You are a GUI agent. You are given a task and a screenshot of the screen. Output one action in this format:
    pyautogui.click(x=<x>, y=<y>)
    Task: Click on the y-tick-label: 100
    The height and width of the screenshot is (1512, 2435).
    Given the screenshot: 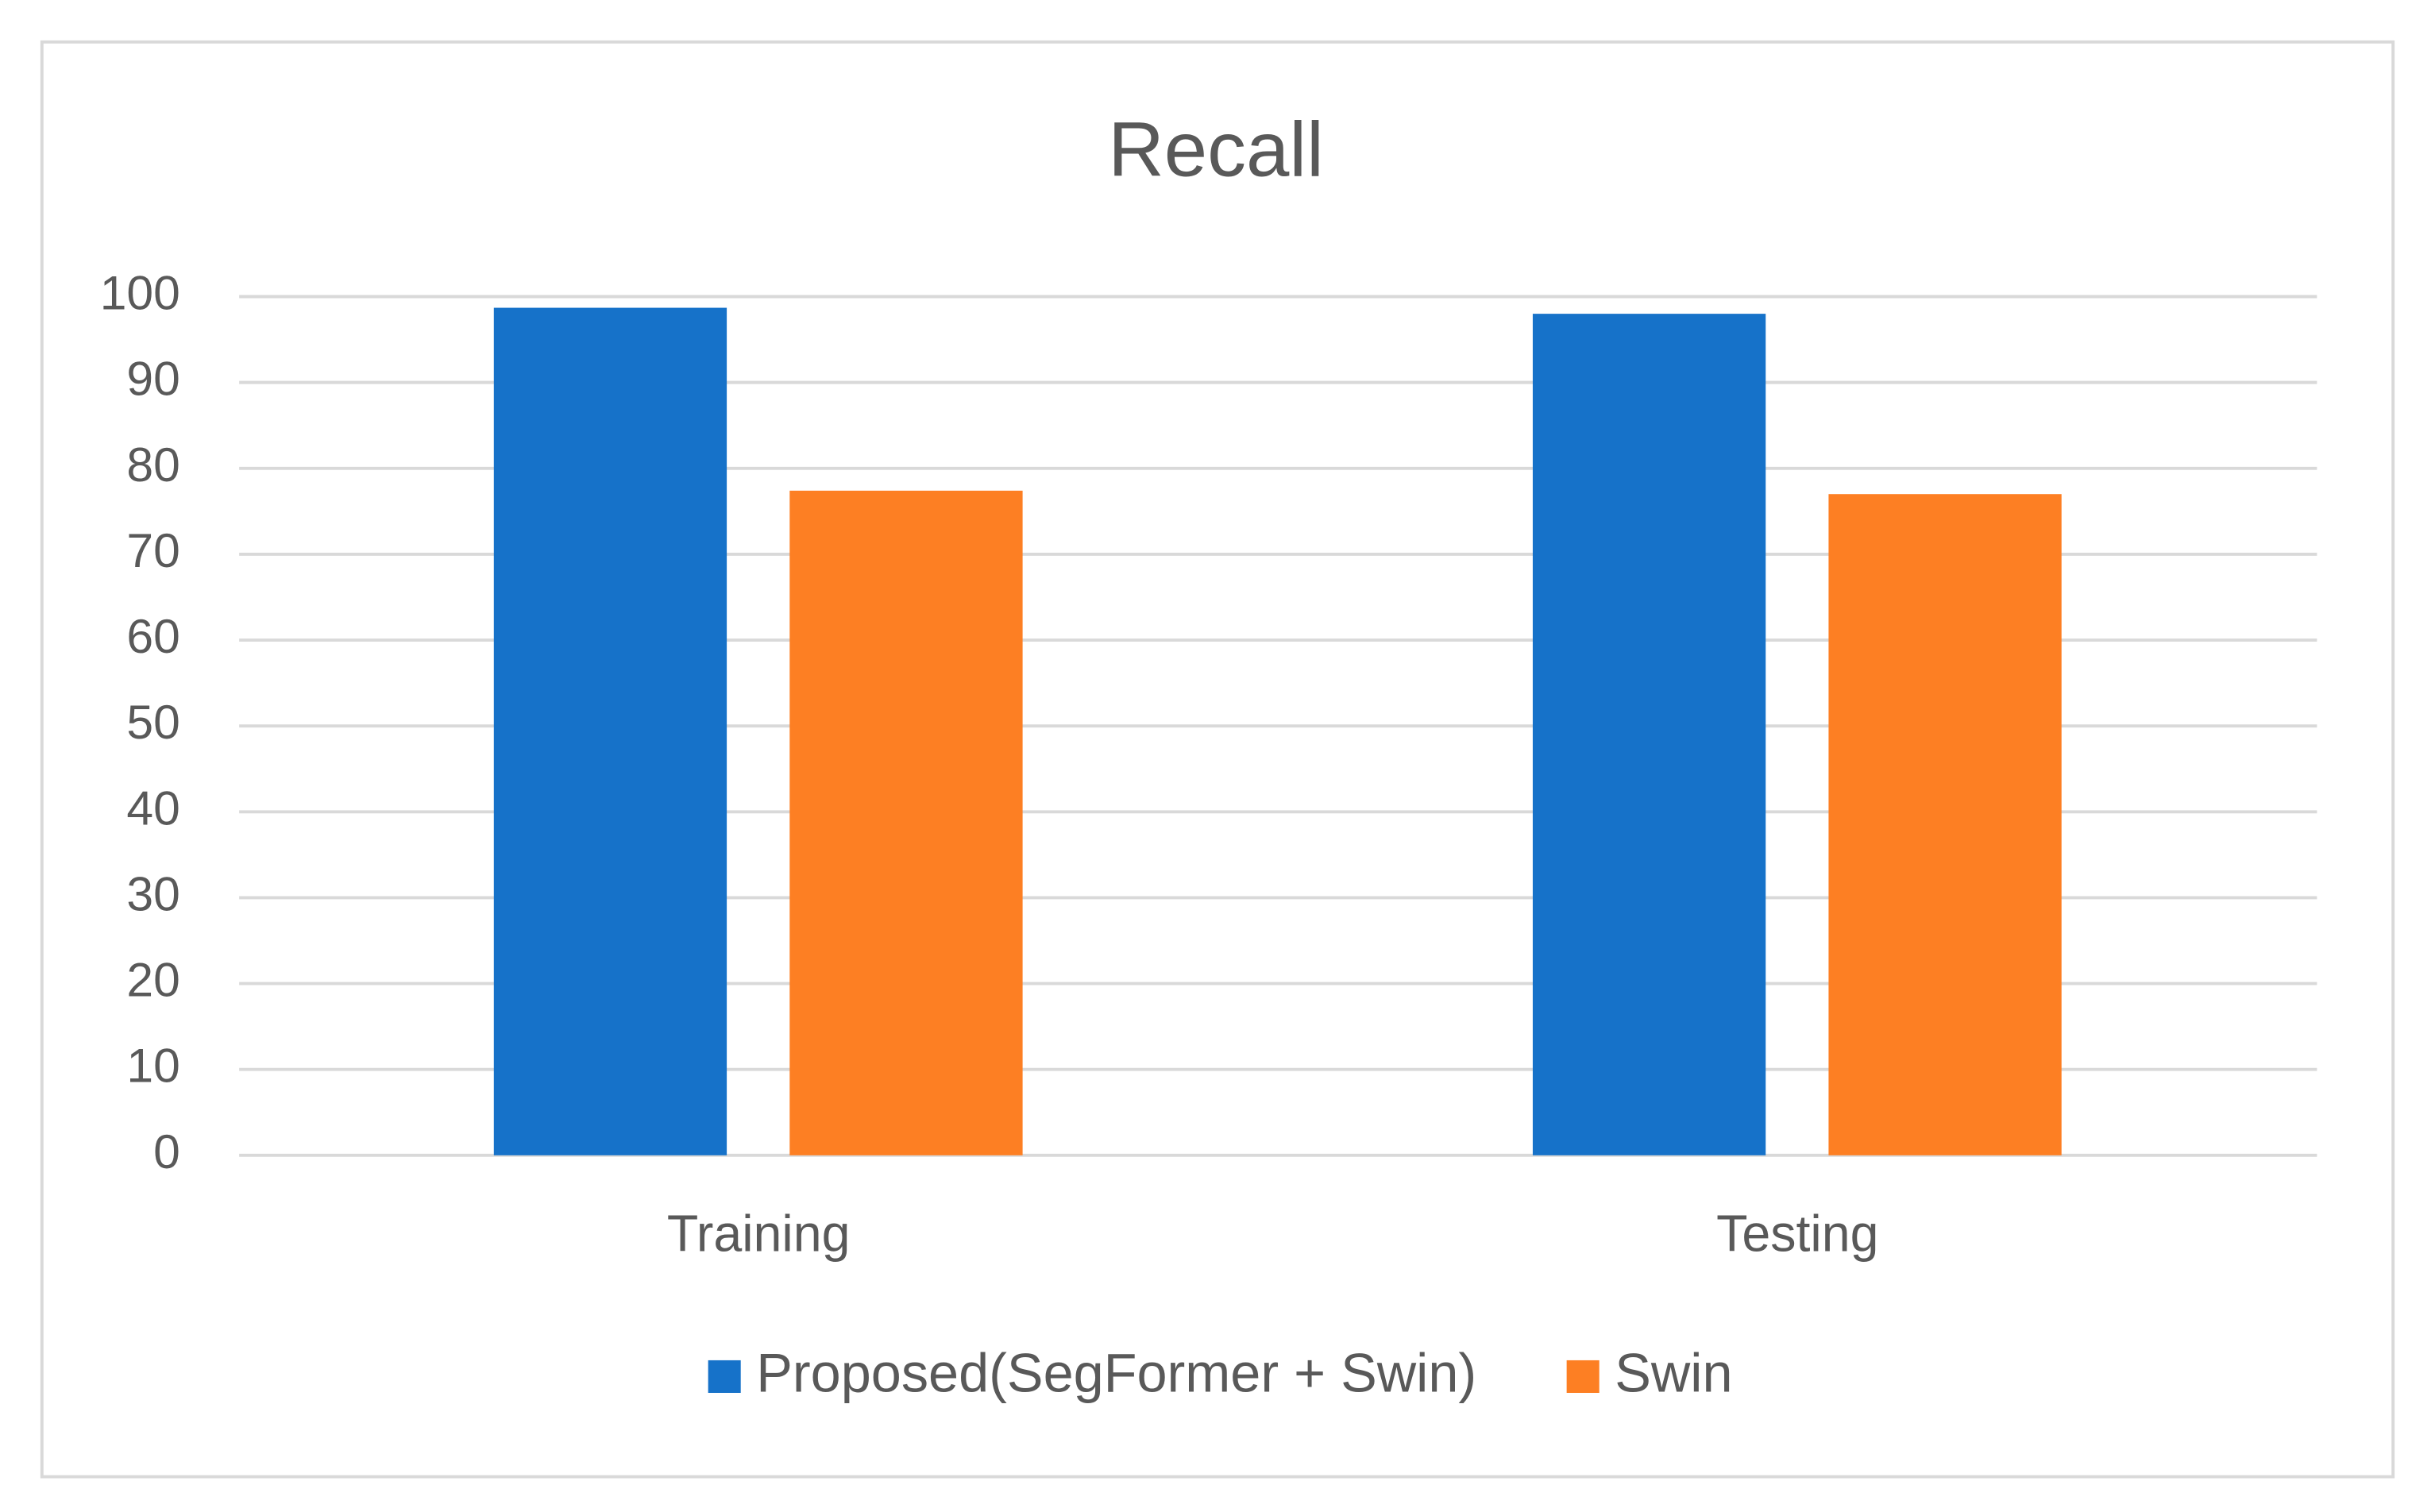 What is the action you would take?
    pyautogui.click(x=140, y=293)
    